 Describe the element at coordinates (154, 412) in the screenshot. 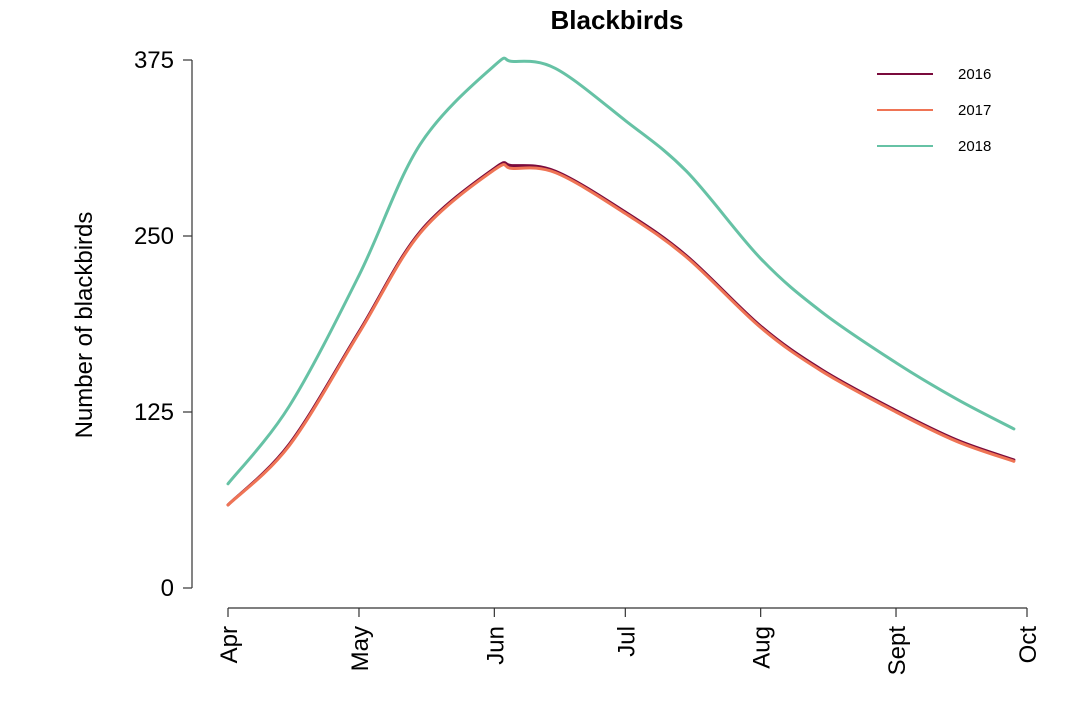

I see `y-tick-label: 125` at that location.